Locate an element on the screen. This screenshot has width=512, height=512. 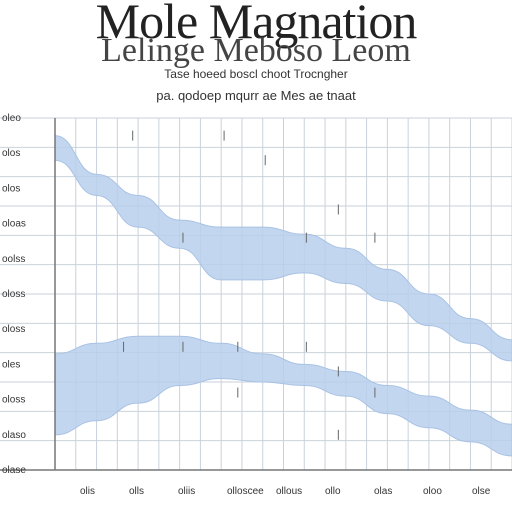
x-tick-label: olis is located at coordinates (87, 491).